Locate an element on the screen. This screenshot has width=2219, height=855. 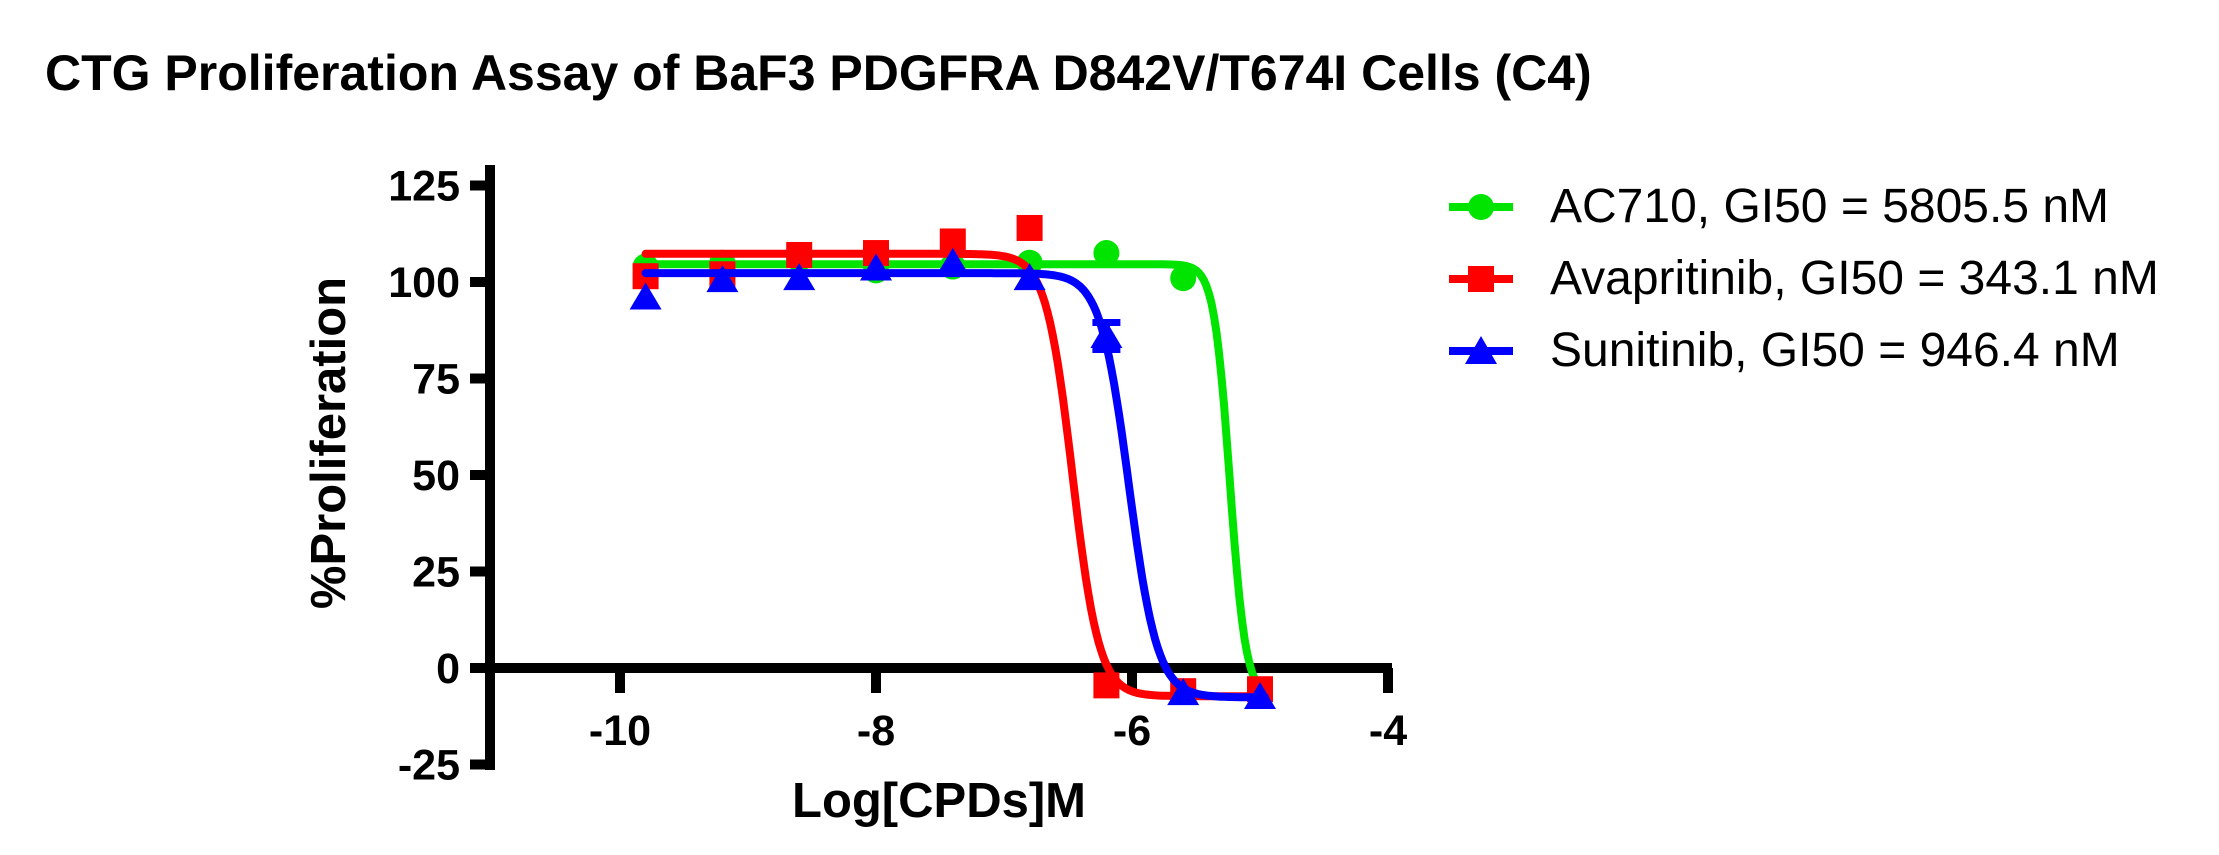
y-tick-label-50: 50 is located at coordinates (436, 476).